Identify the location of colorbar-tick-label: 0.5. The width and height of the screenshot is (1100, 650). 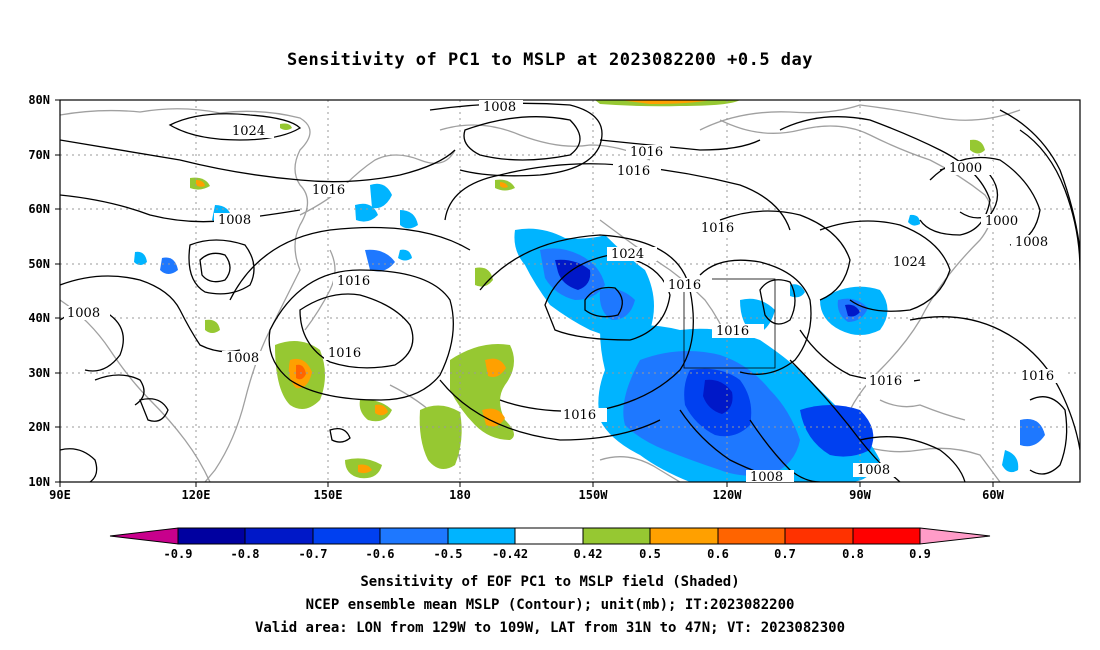
(650, 554).